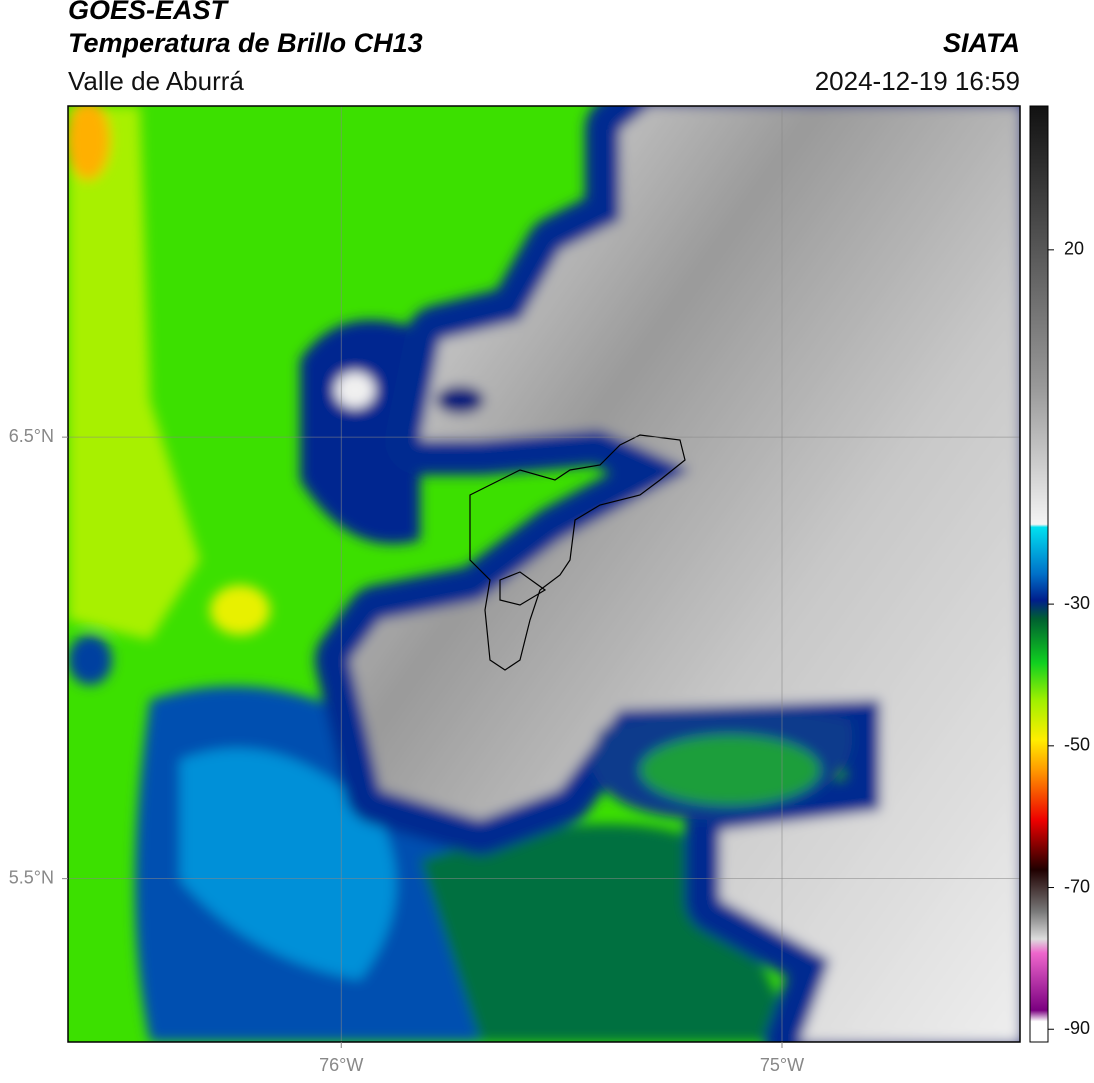  I want to click on region: Valle de Aburrá, so click(156, 81).